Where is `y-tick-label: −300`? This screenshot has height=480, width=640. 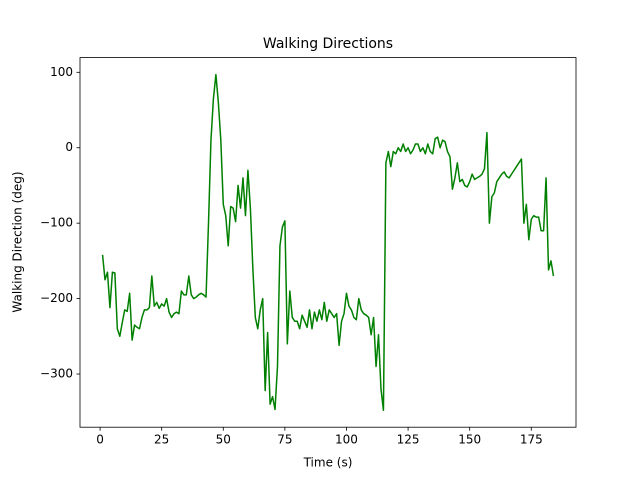 y-tick-label: −300 is located at coordinates (56, 374).